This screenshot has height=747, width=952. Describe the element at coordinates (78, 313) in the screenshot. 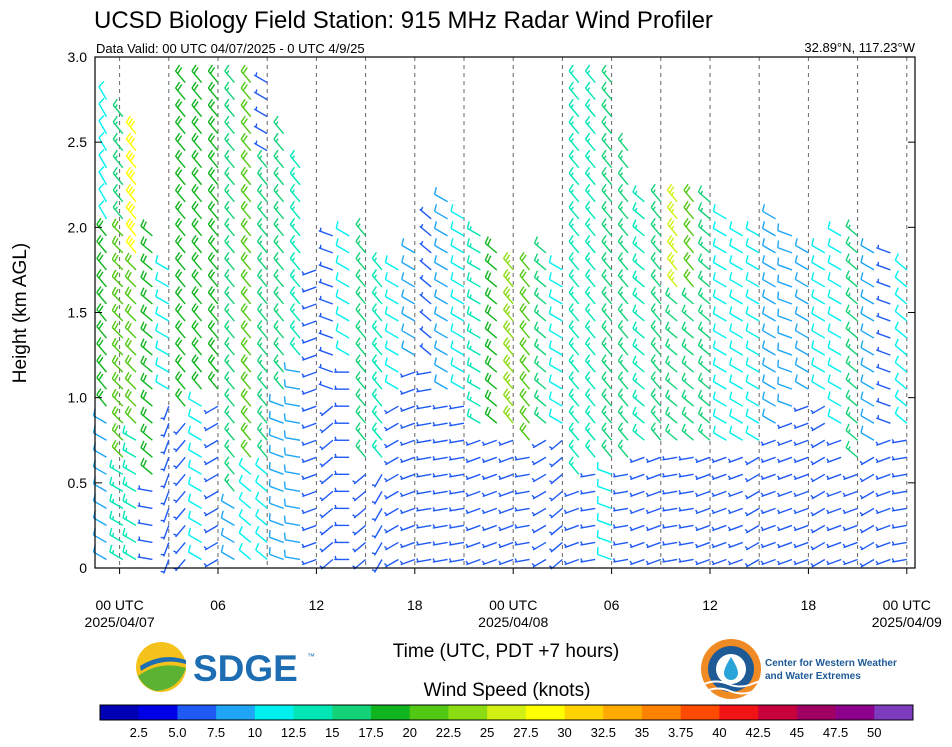

I see `y-tick-label: 1.5` at that location.